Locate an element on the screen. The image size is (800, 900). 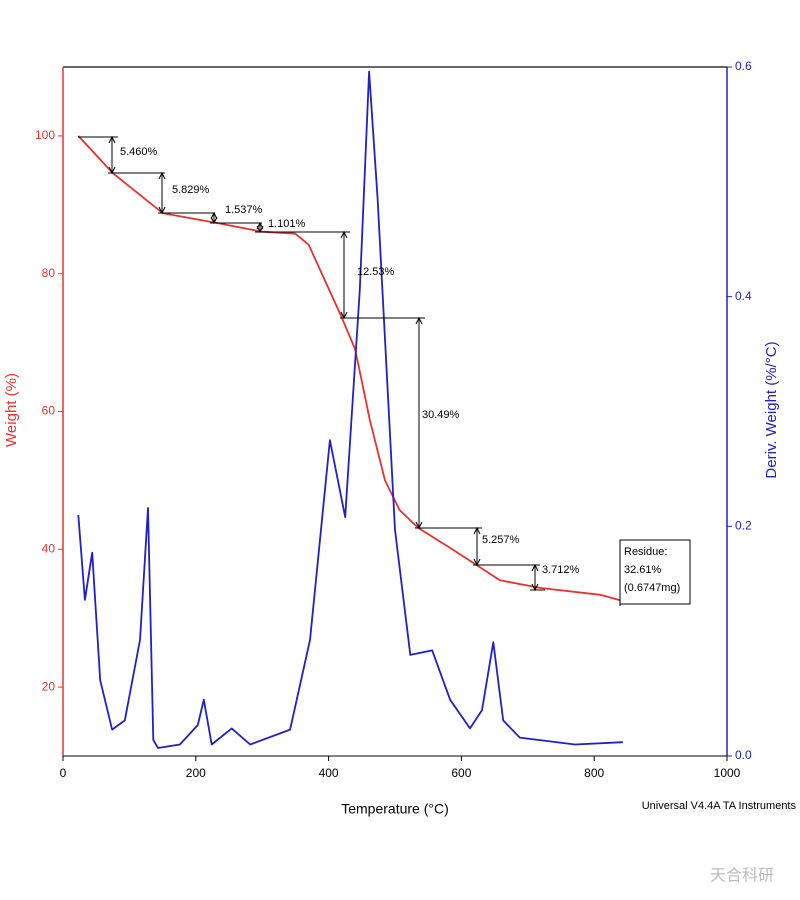
annotation: 5.460% is located at coordinates (139, 152).